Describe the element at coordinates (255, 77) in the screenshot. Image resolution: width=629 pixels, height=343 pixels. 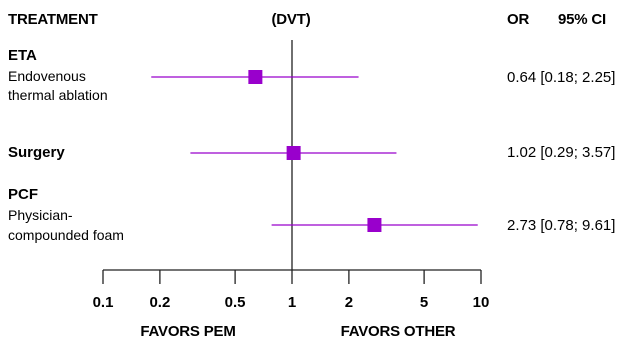
I see `estimate-marker-eta` at that location.